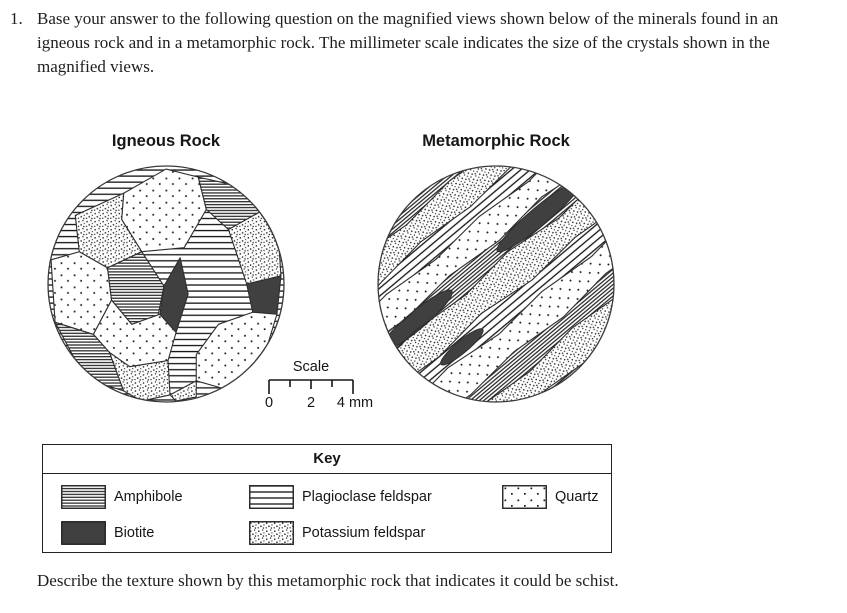  Describe the element at coordinates (496, 284) in the screenshot. I see `metamorphic-rock-figure` at that location.